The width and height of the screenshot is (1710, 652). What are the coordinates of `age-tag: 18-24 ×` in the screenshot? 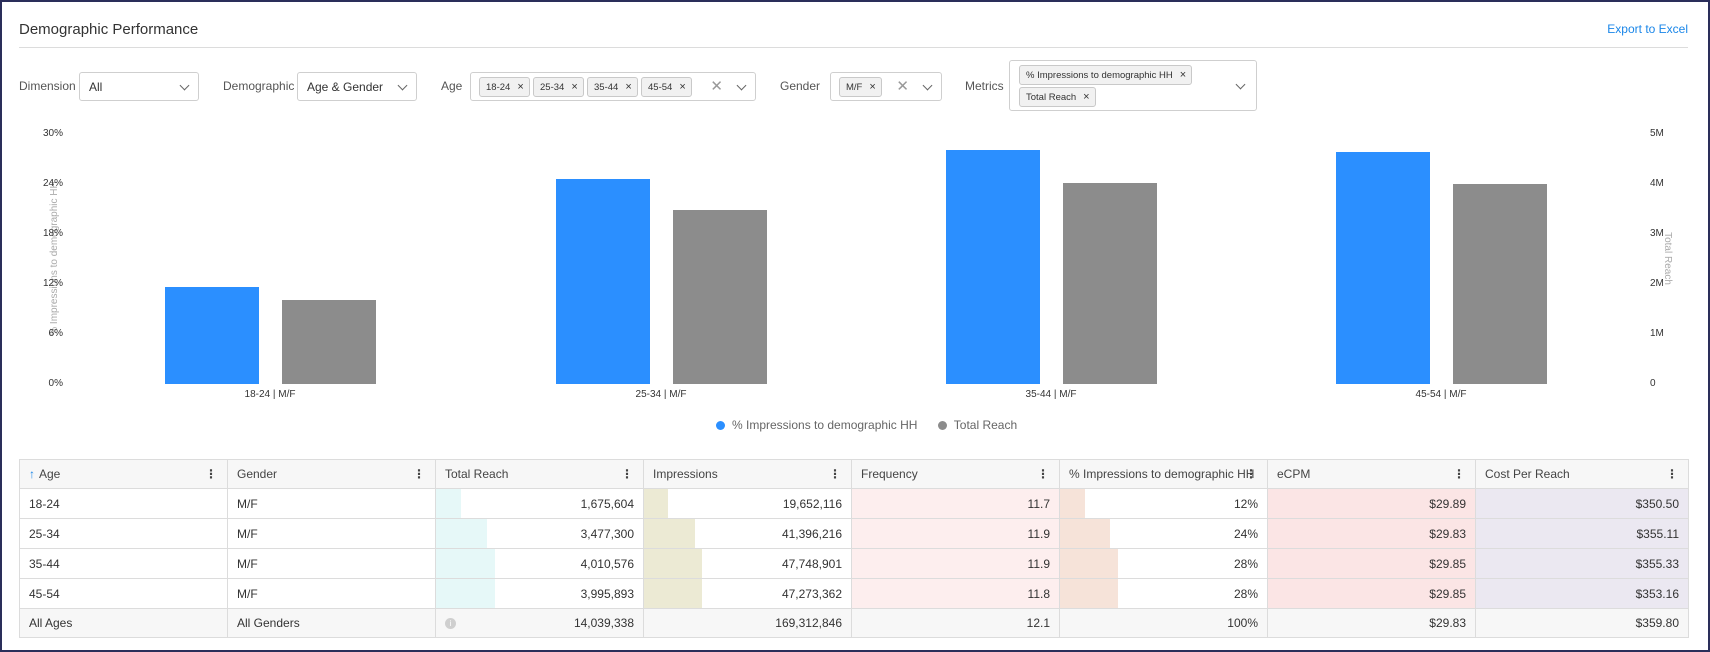 It's located at (504, 87).